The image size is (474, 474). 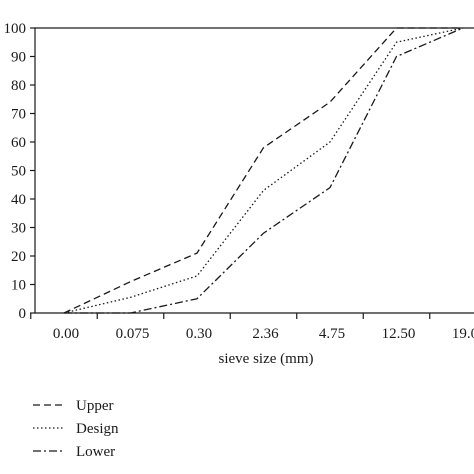 What do you see at coordinates (18, 286) in the screenshot?
I see `y-tick-label: 10` at bounding box center [18, 286].